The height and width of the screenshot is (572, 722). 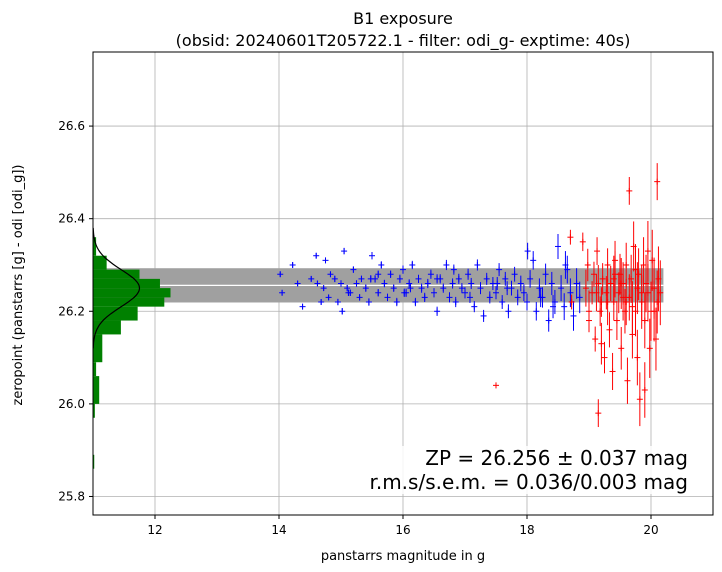 I want to click on y-tick-label: 26.2, so click(x=71, y=311).